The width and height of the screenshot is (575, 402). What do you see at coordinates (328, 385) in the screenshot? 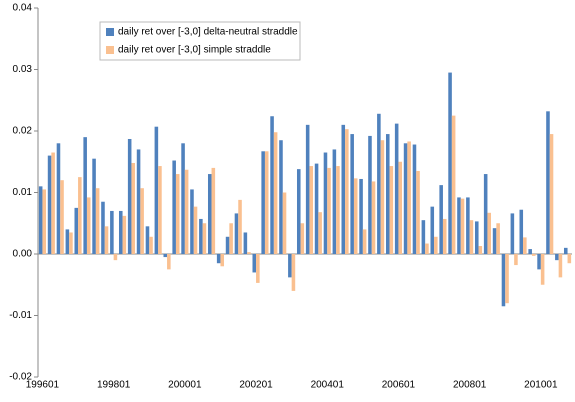
I see `x-tick-label: 200401` at bounding box center [328, 385].